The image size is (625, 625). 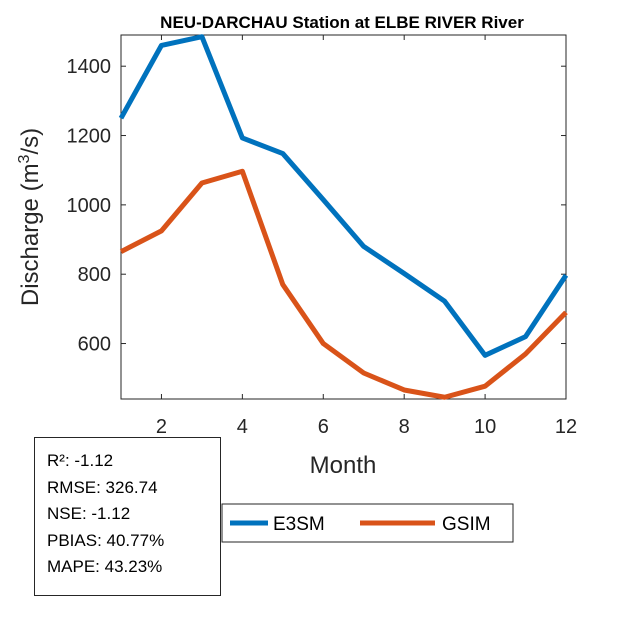 What do you see at coordinates (105, 566) in the screenshot?
I see `stat-mape: MAPE: 43.23%` at bounding box center [105, 566].